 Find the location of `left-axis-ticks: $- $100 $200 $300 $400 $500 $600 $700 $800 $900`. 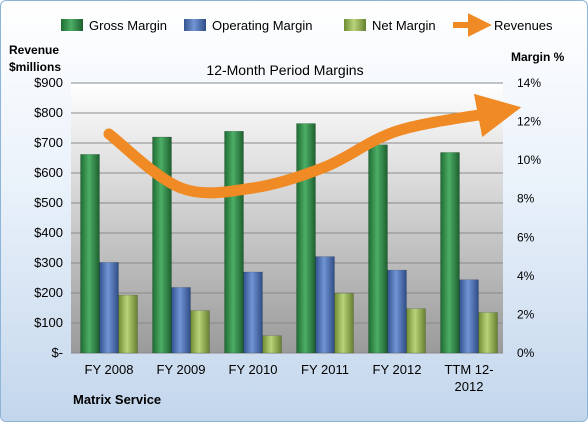

left-axis-ticks: $- $100 $200 $300 $400 $500 $600 $700 $800 $900 is located at coordinates (48, 217).